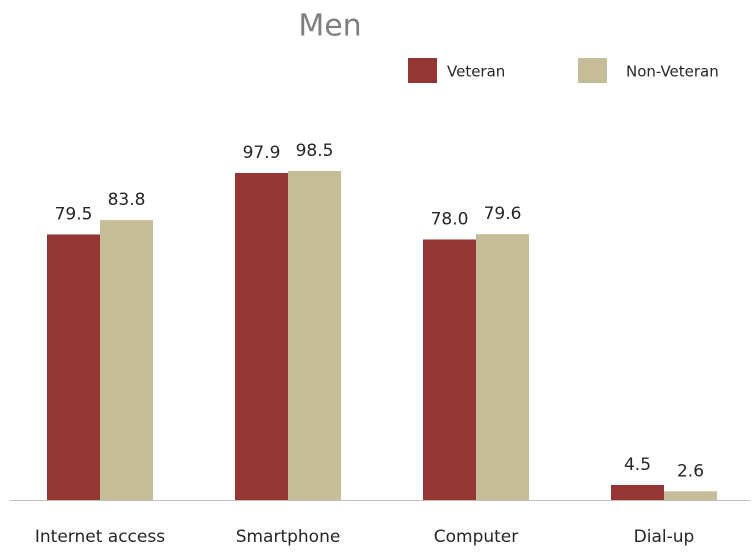 The height and width of the screenshot is (552, 753). What do you see at coordinates (262, 153) in the screenshot?
I see `value-label: 97.9` at bounding box center [262, 153].